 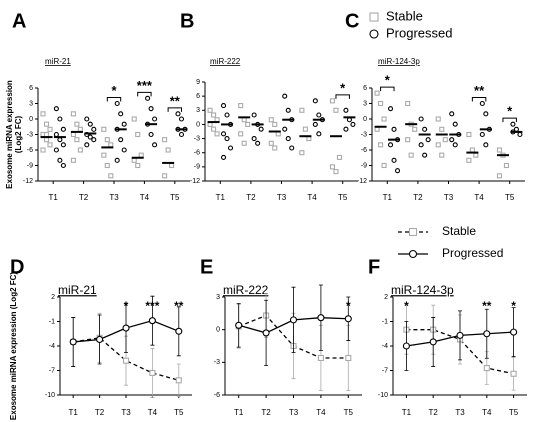 What do you see at coordinates (374, 17) in the screenshot?
I see `legend-marker` at bounding box center [374, 17].